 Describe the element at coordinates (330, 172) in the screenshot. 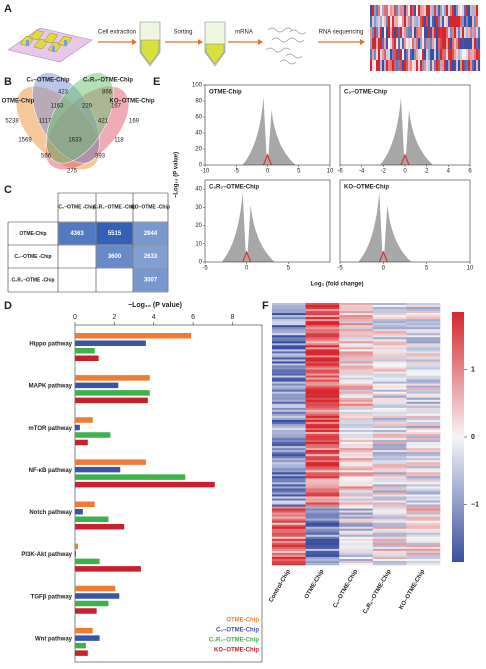

I see `x-tick-label: 10` at that location.